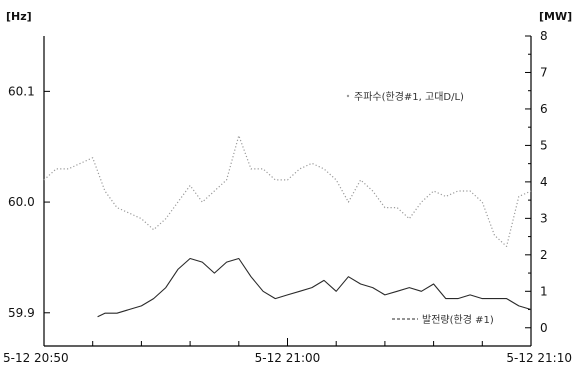 The height and width of the screenshot is (369, 575). I want to click on right-tick-label: 2, so click(544, 255).